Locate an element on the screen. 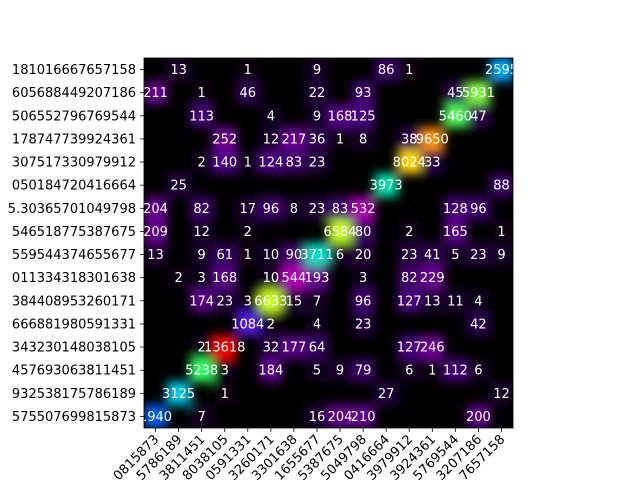 This screenshot has height=480, width=640. cell-value-label: 8 is located at coordinates (294, 209).